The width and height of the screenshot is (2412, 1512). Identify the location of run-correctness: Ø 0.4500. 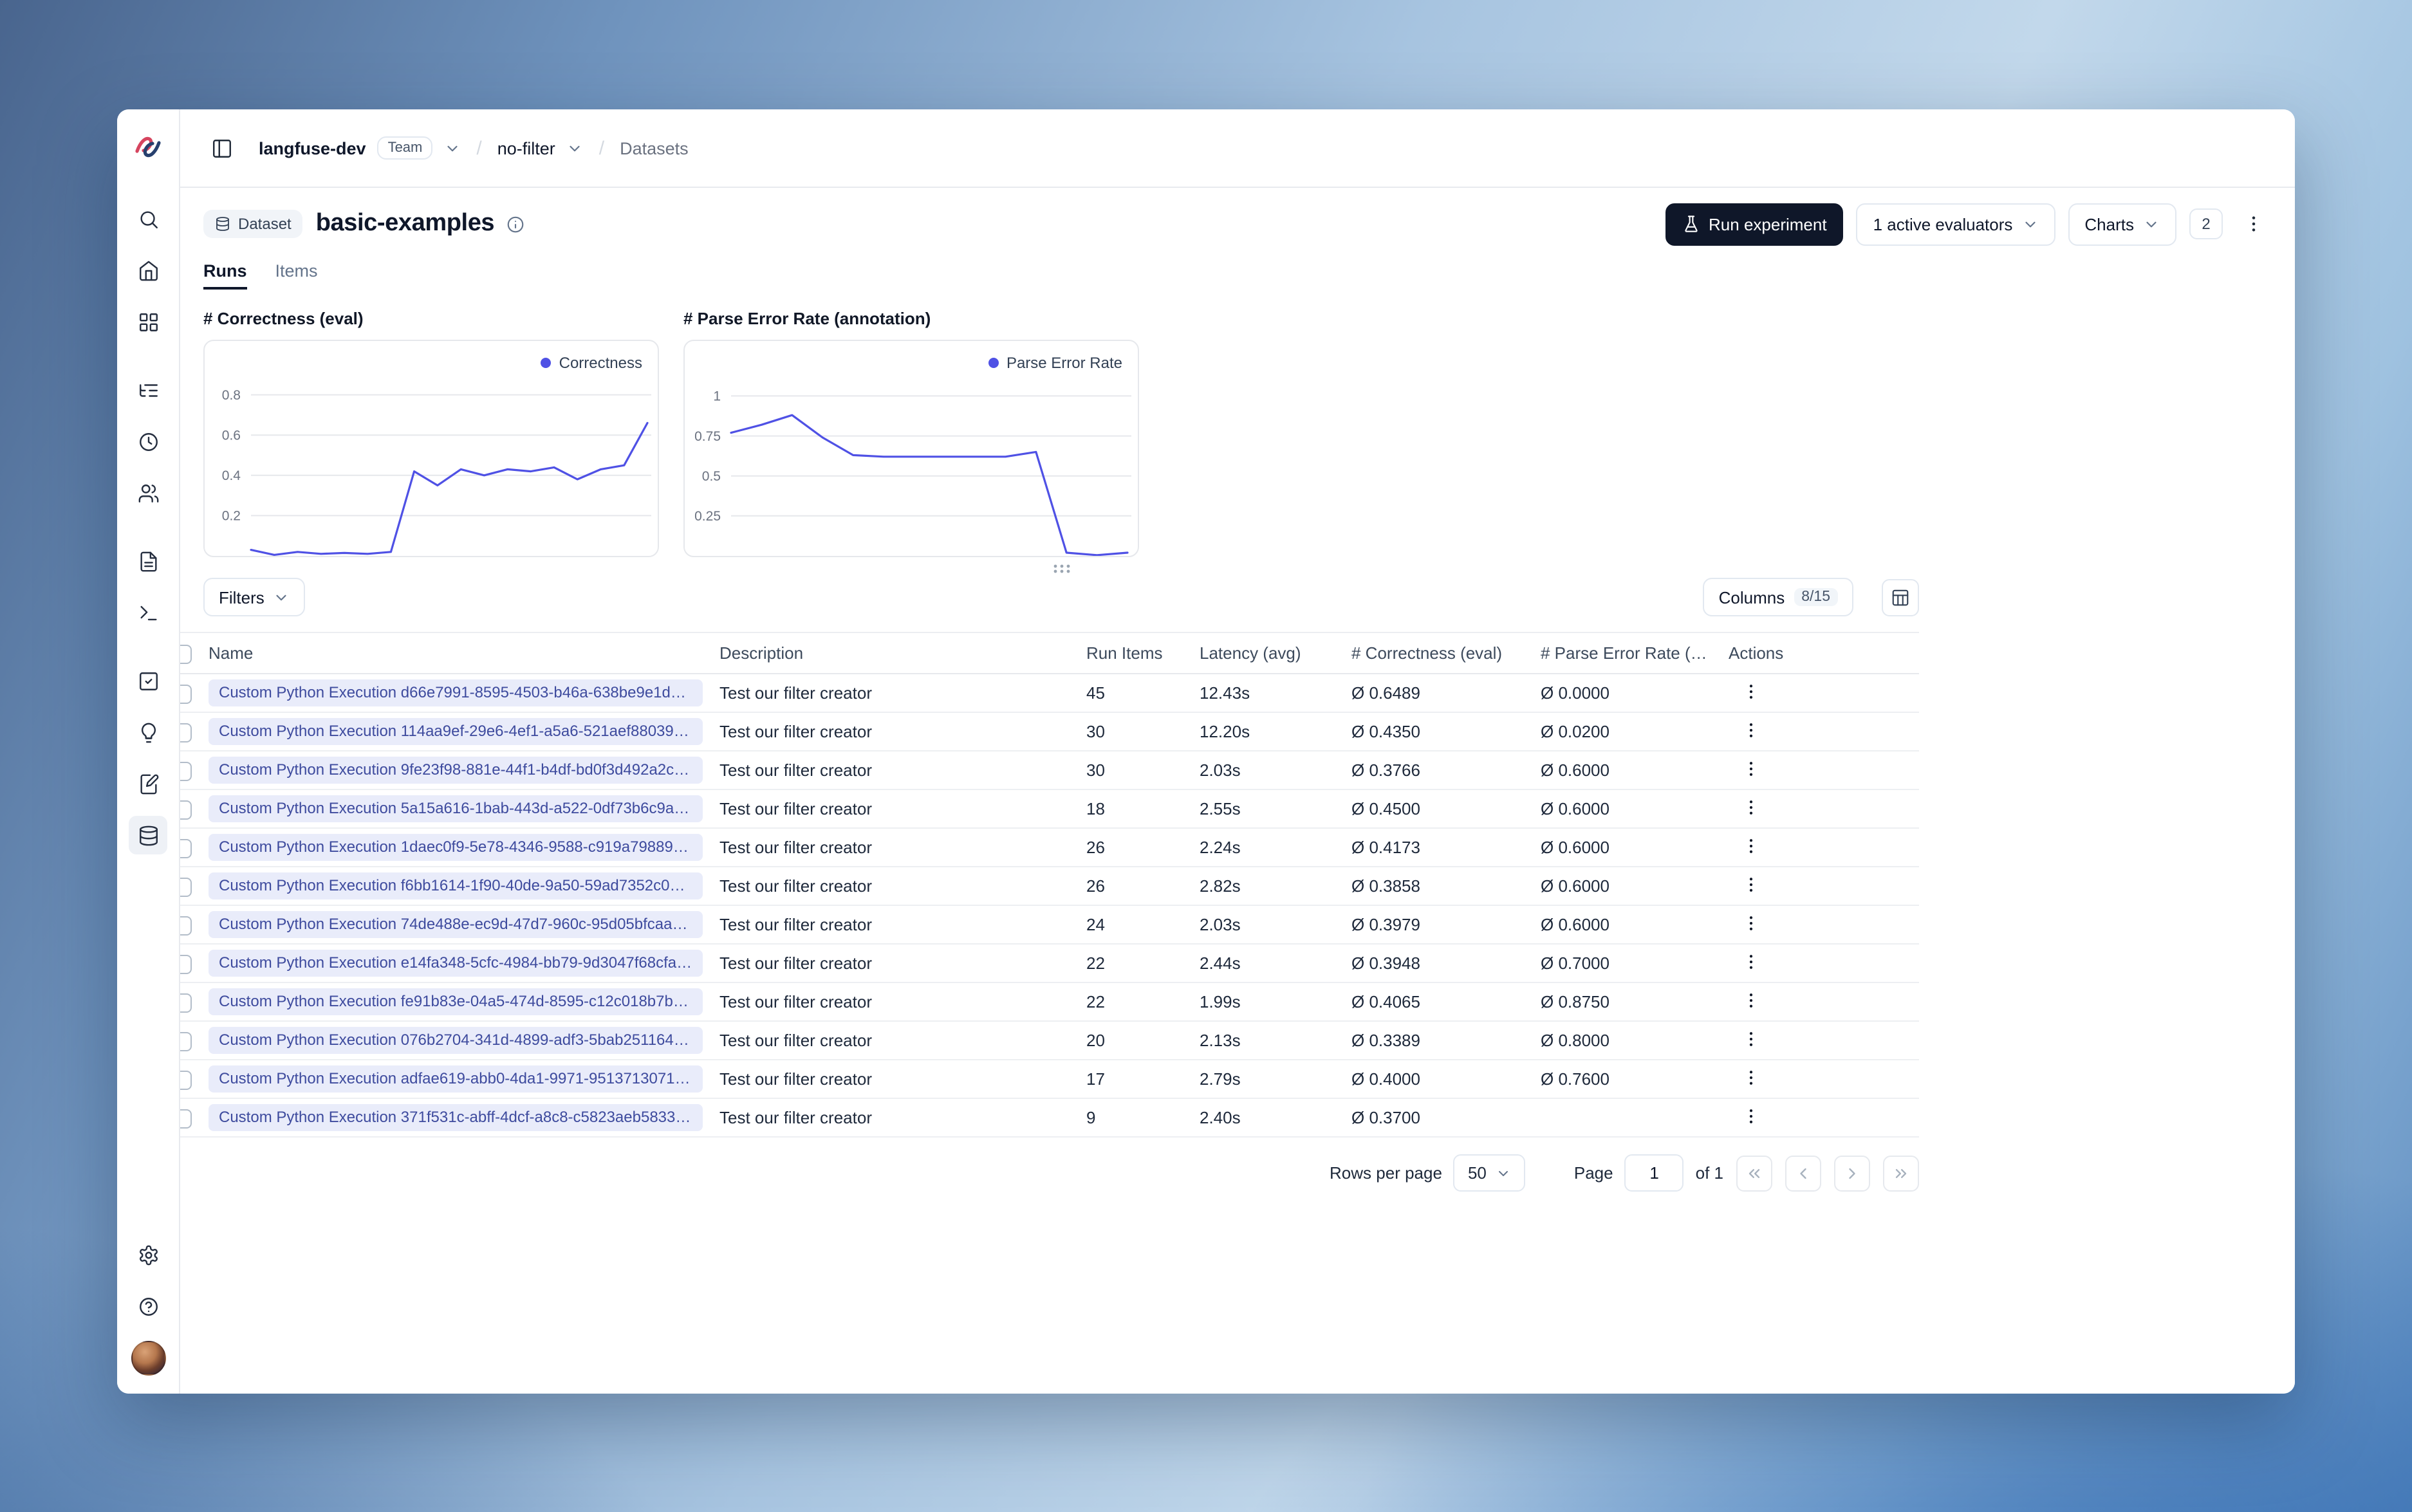
(1446, 809).